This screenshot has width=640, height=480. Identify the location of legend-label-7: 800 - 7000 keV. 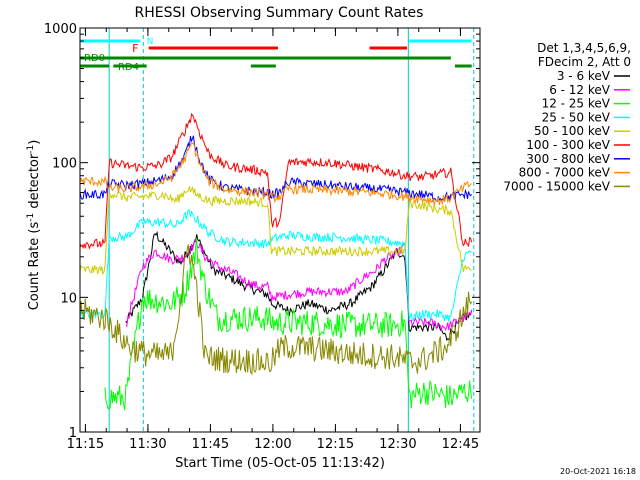
(565, 173).